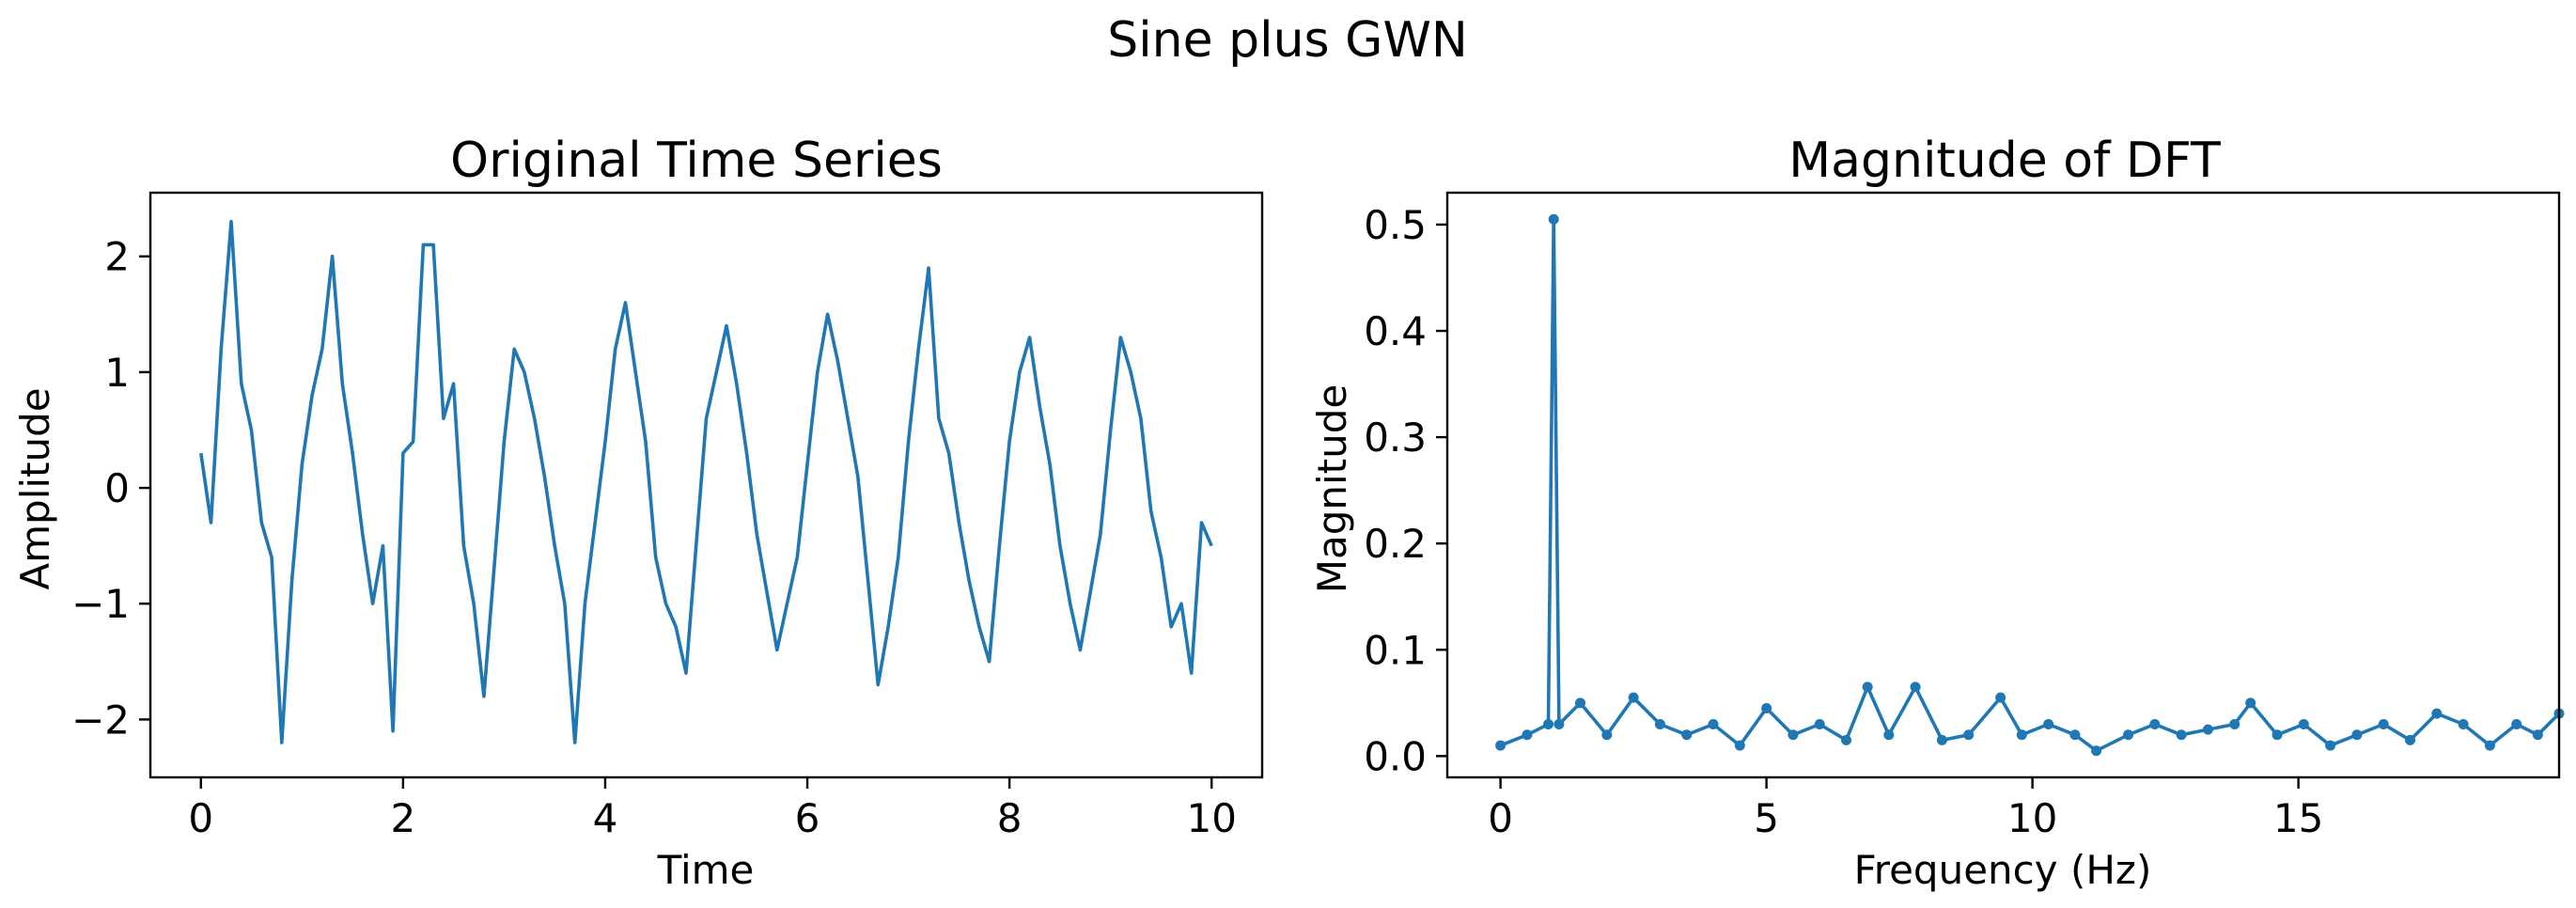  Describe the element at coordinates (1766, 818) in the screenshot. I see `dft-x-tick-label: 5` at that location.